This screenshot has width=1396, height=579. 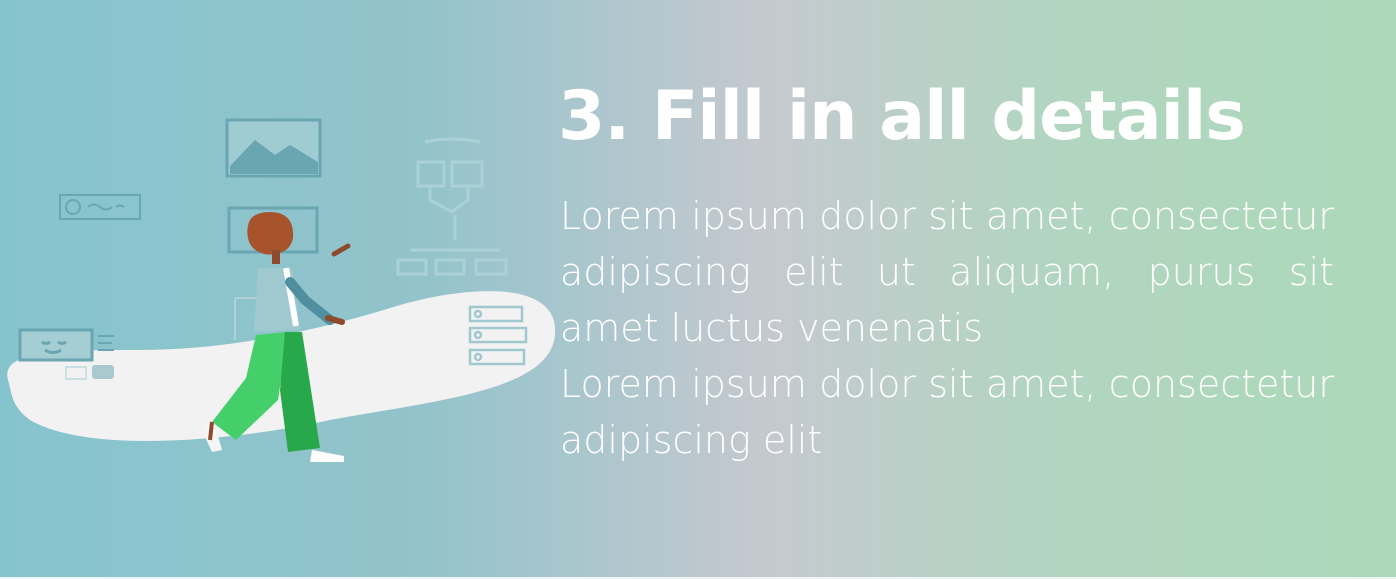 I want to click on list-icon, so click(x=498, y=335).